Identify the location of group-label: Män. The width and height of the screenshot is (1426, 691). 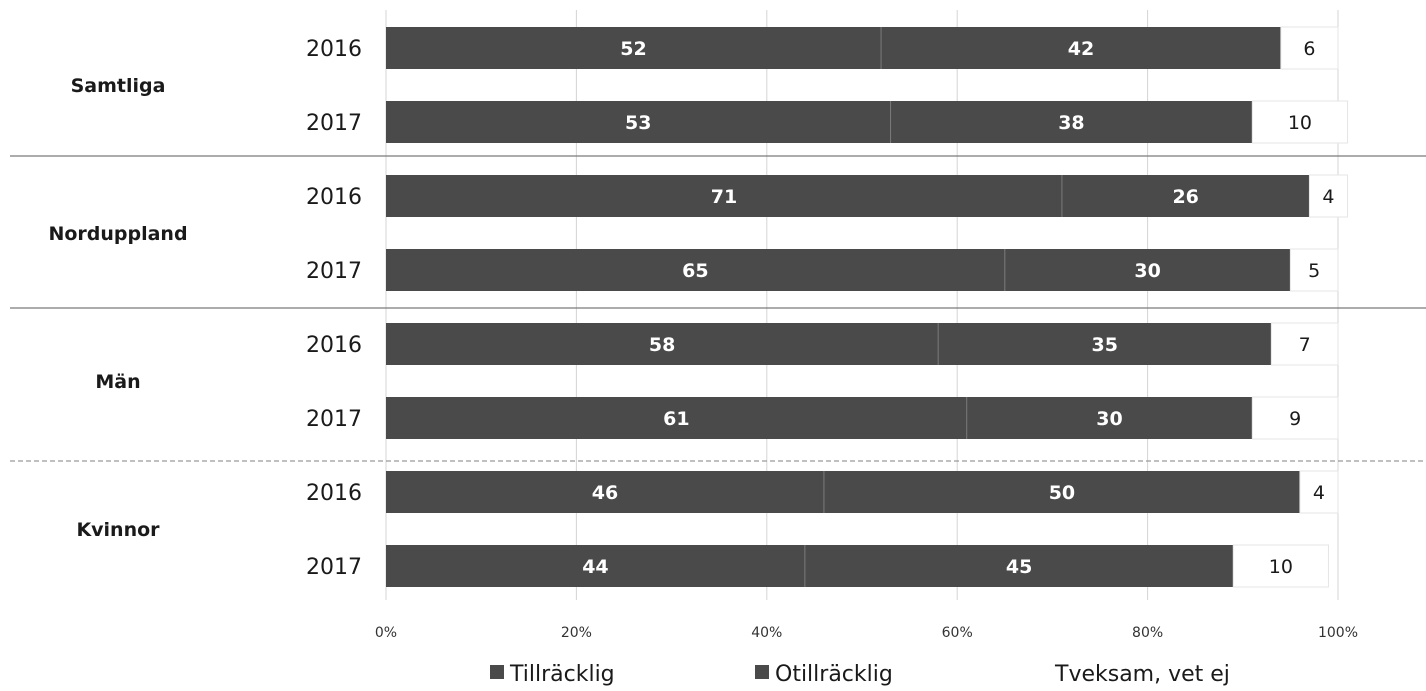
(117, 382).